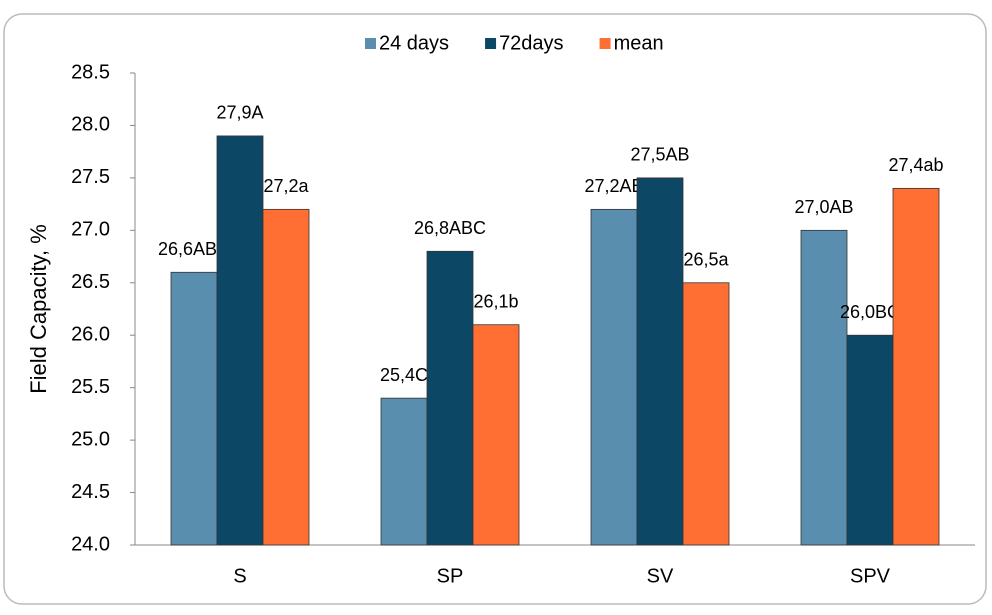 This screenshot has height=615, width=992. I want to click on x-tick-label: S, so click(239, 576).